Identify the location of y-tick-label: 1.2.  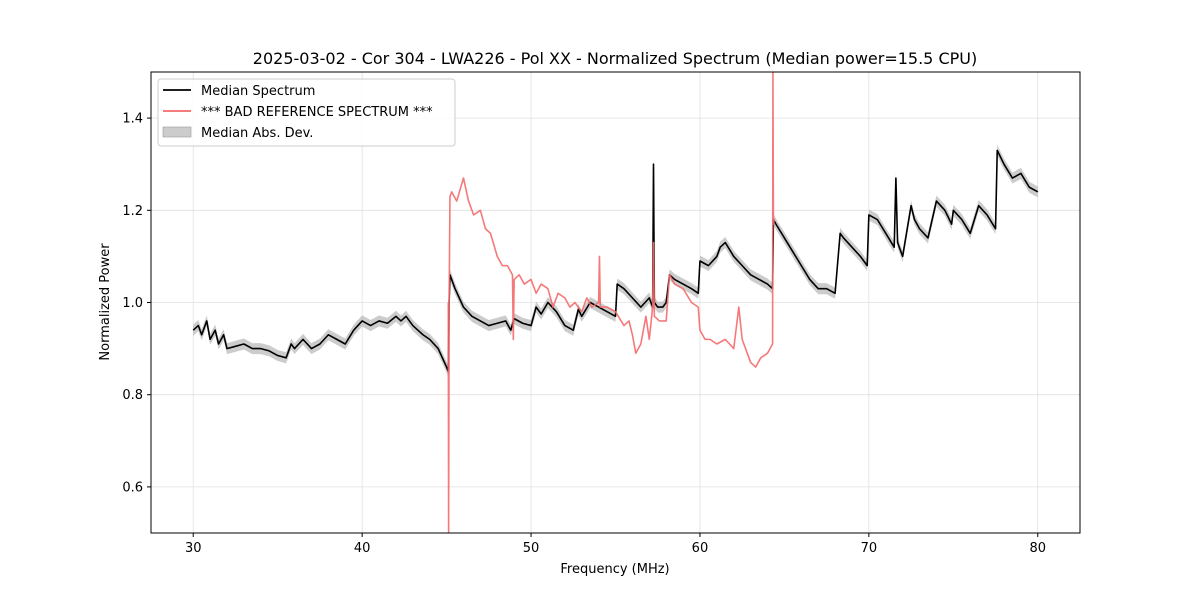
(132, 211).